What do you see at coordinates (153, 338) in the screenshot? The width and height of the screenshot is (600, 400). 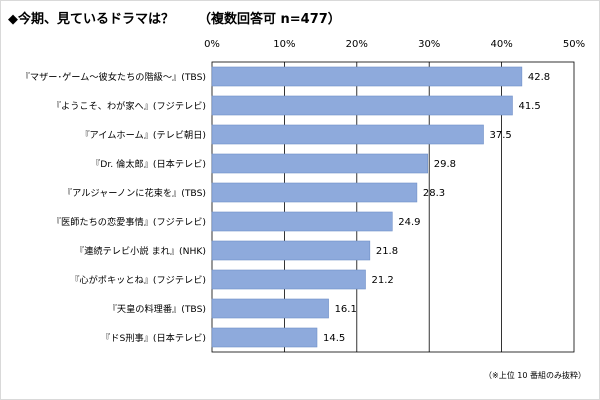 I see `category-label: 『ドS刑事』(日本テレビ)` at bounding box center [153, 338].